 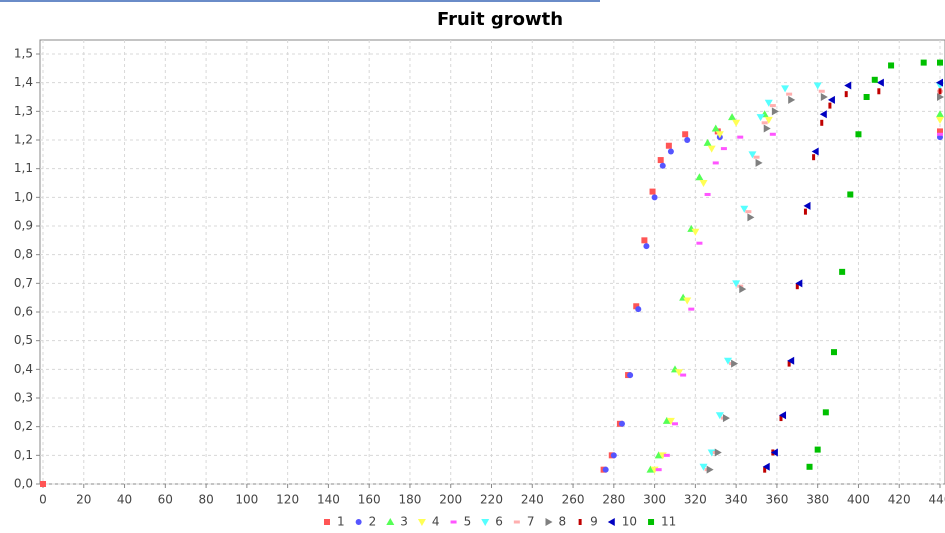 What do you see at coordinates (23, 82) in the screenshot?
I see `y-tick-label: 1,4` at bounding box center [23, 82].